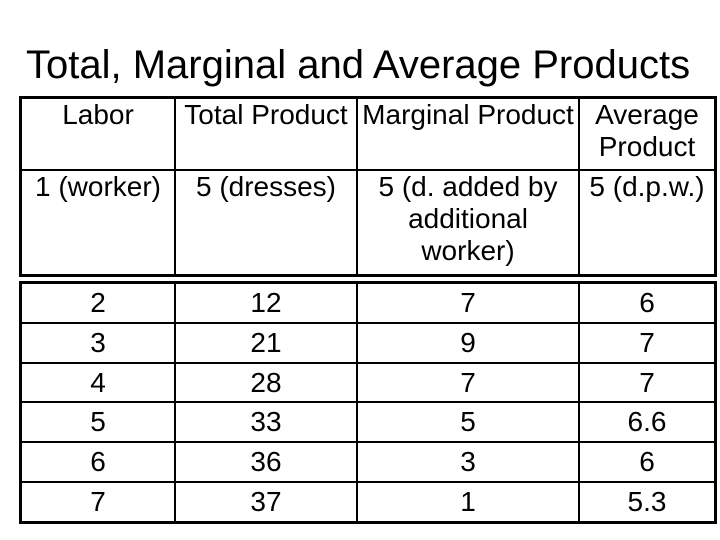  Describe the element at coordinates (469, 222) in the screenshot. I see `unit-cell-marginal-product: 5 (d. added by additional worker)` at that location.